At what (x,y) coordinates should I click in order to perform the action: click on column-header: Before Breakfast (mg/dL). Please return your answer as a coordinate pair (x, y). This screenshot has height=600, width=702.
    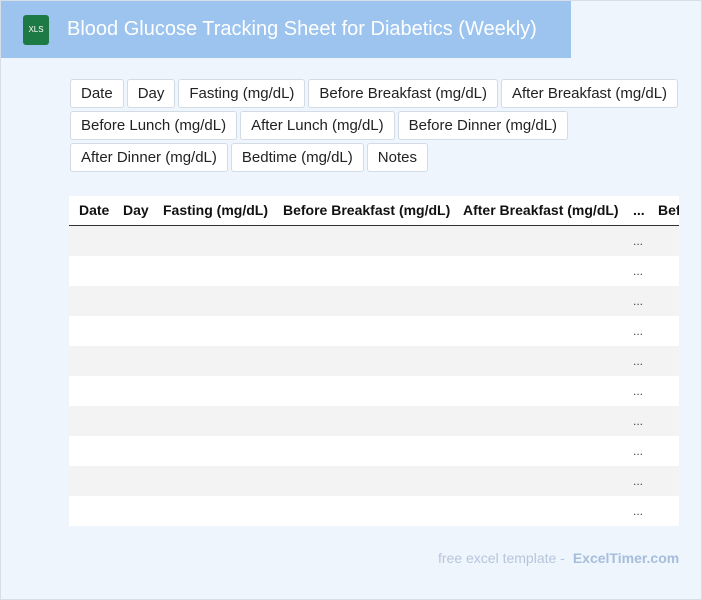
    Looking at the image, I should click on (367, 210).